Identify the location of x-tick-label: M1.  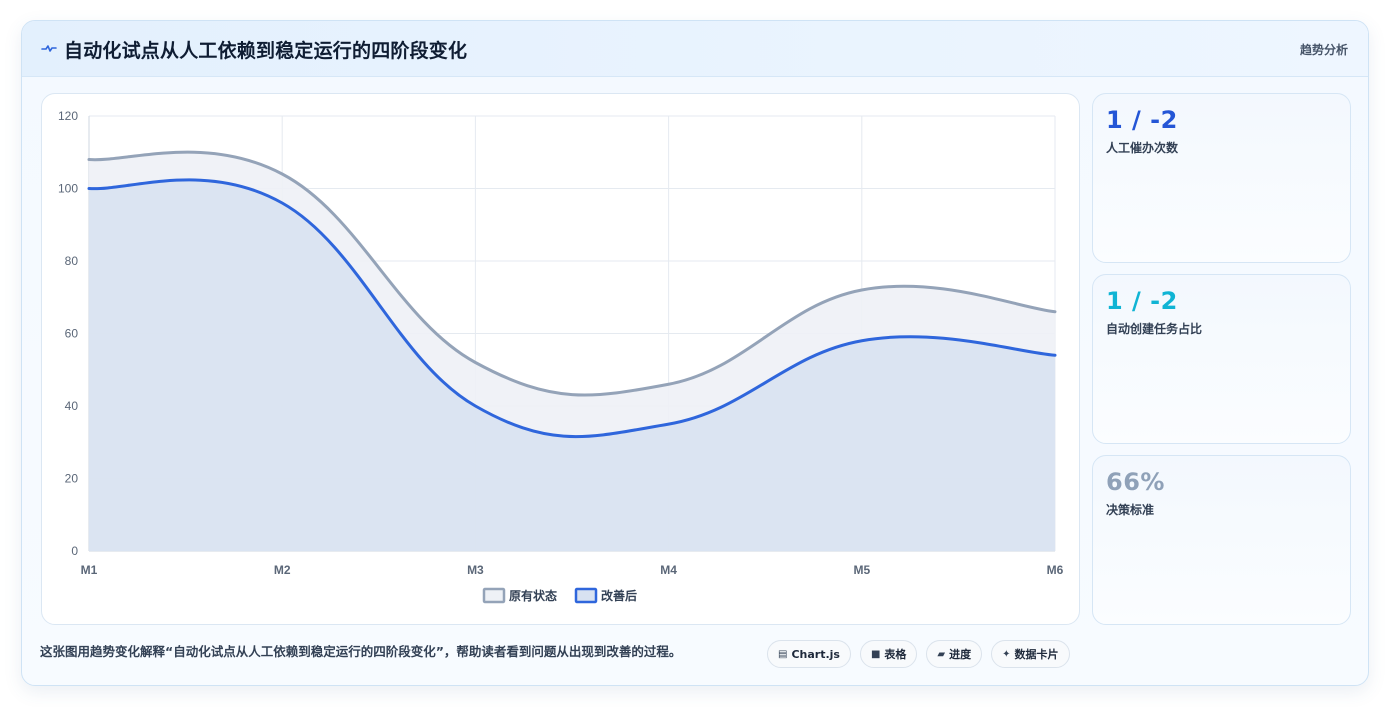
(89, 570).